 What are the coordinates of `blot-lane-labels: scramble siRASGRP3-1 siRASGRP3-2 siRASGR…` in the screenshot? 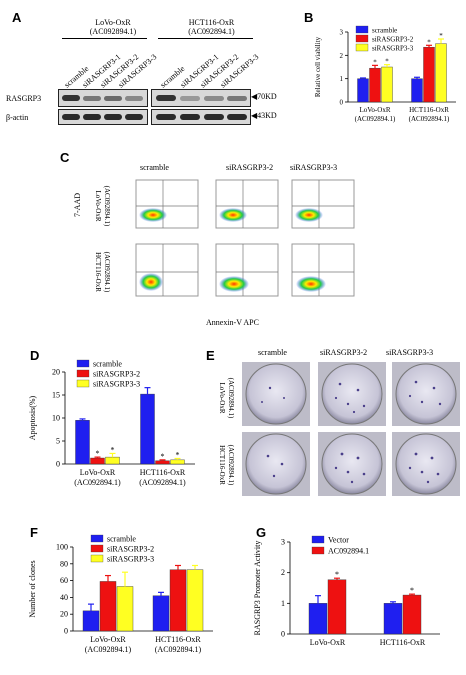 It's located at (162, 70).